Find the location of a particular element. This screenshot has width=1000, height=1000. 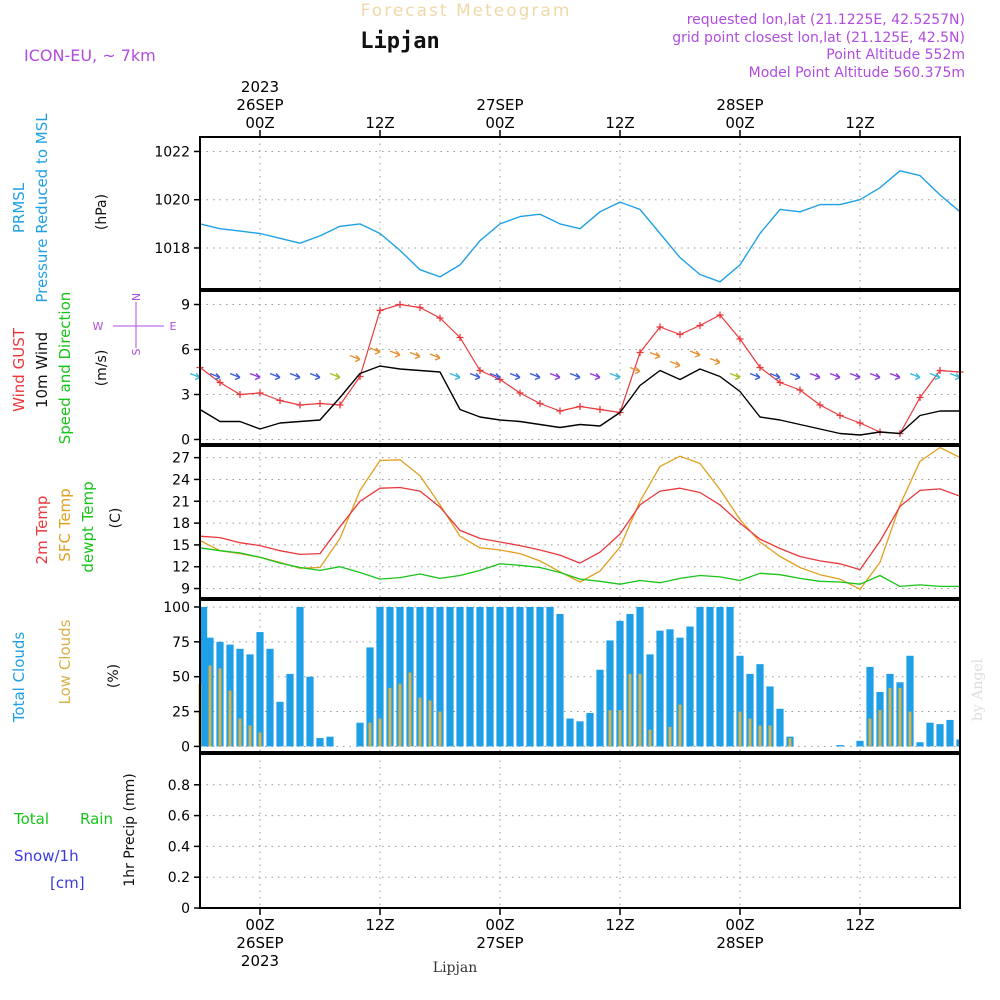

y-tick-label: 25 is located at coordinates (181, 713).